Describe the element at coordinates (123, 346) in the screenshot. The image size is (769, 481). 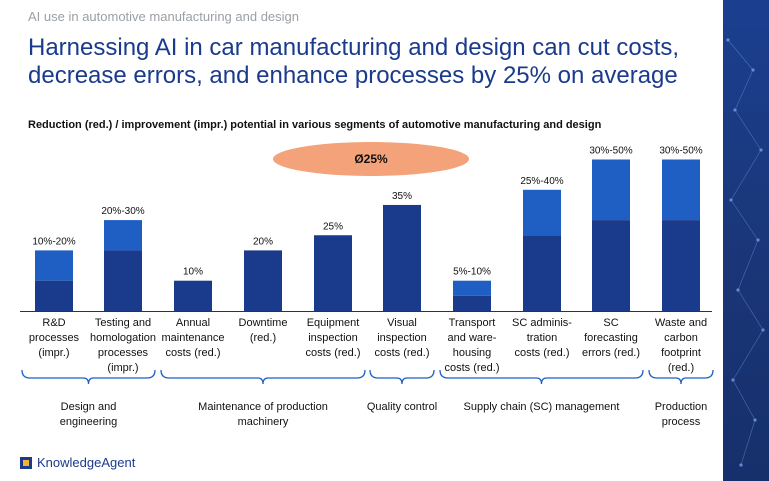
I see `category-label: Testing and homologation processes (impr.)` at that location.